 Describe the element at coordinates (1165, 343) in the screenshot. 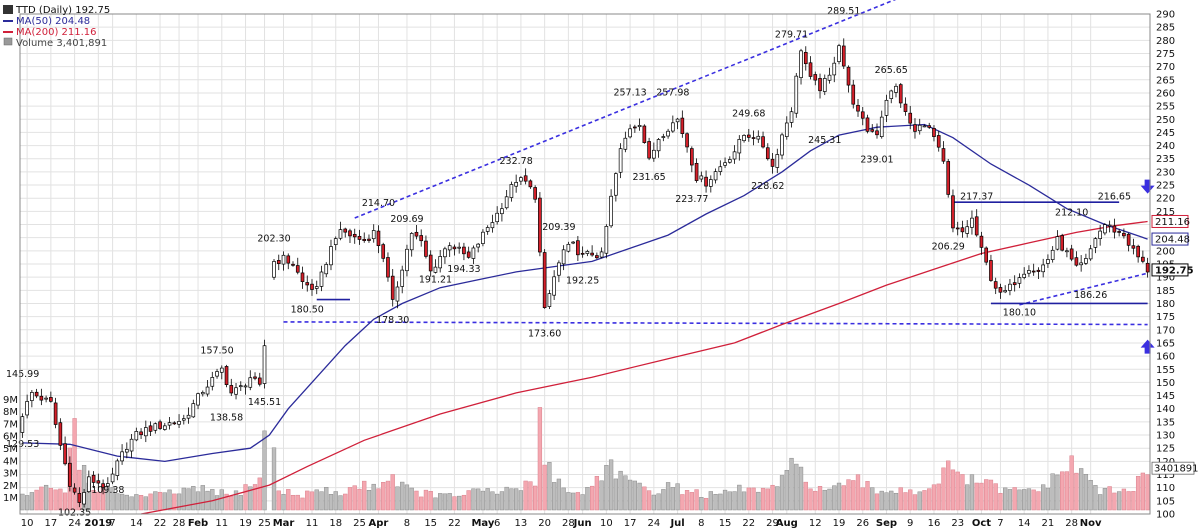

I see `y-tick-label: 165` at that location.